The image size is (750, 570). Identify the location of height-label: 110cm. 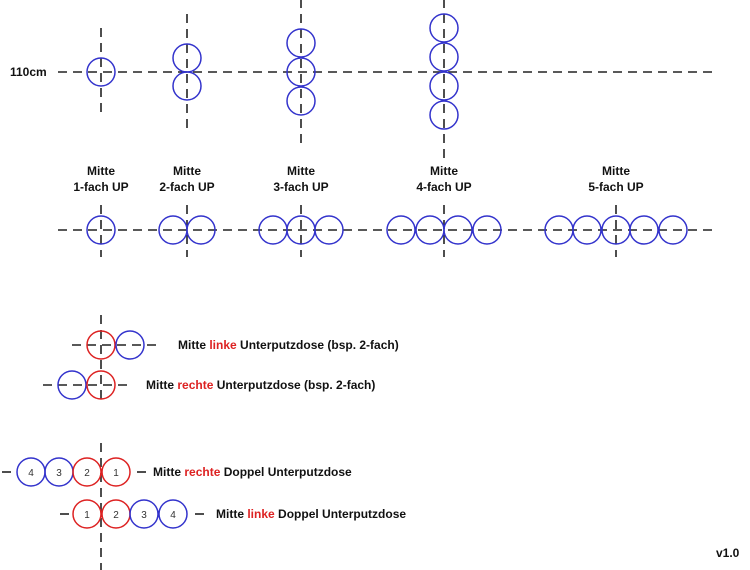
(28, 72).